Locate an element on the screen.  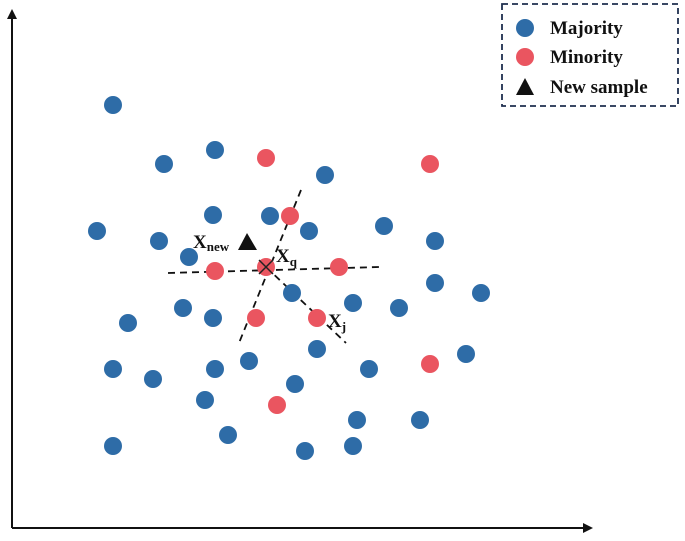
xj-label: Xj is located at coordinates (337, 322).